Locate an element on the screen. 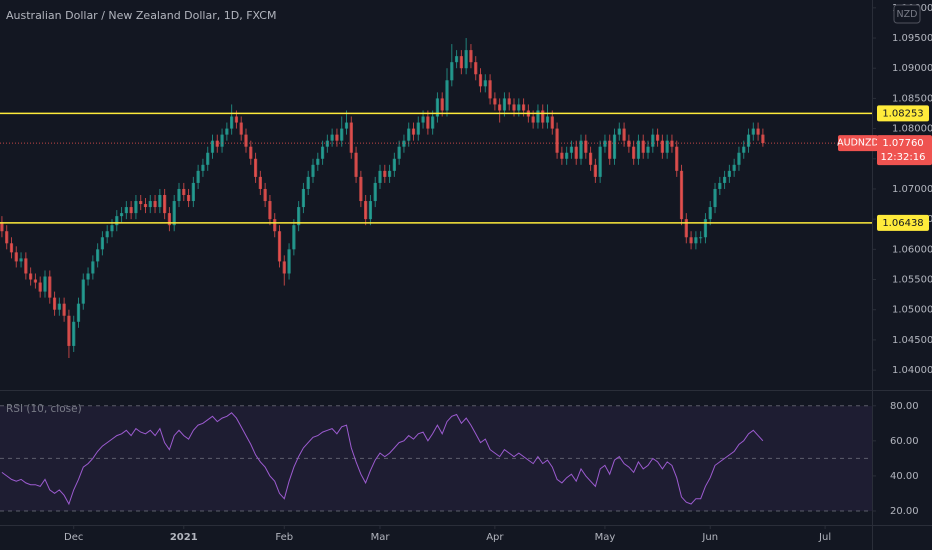  last-price-box is located at coordinates (904, 150).